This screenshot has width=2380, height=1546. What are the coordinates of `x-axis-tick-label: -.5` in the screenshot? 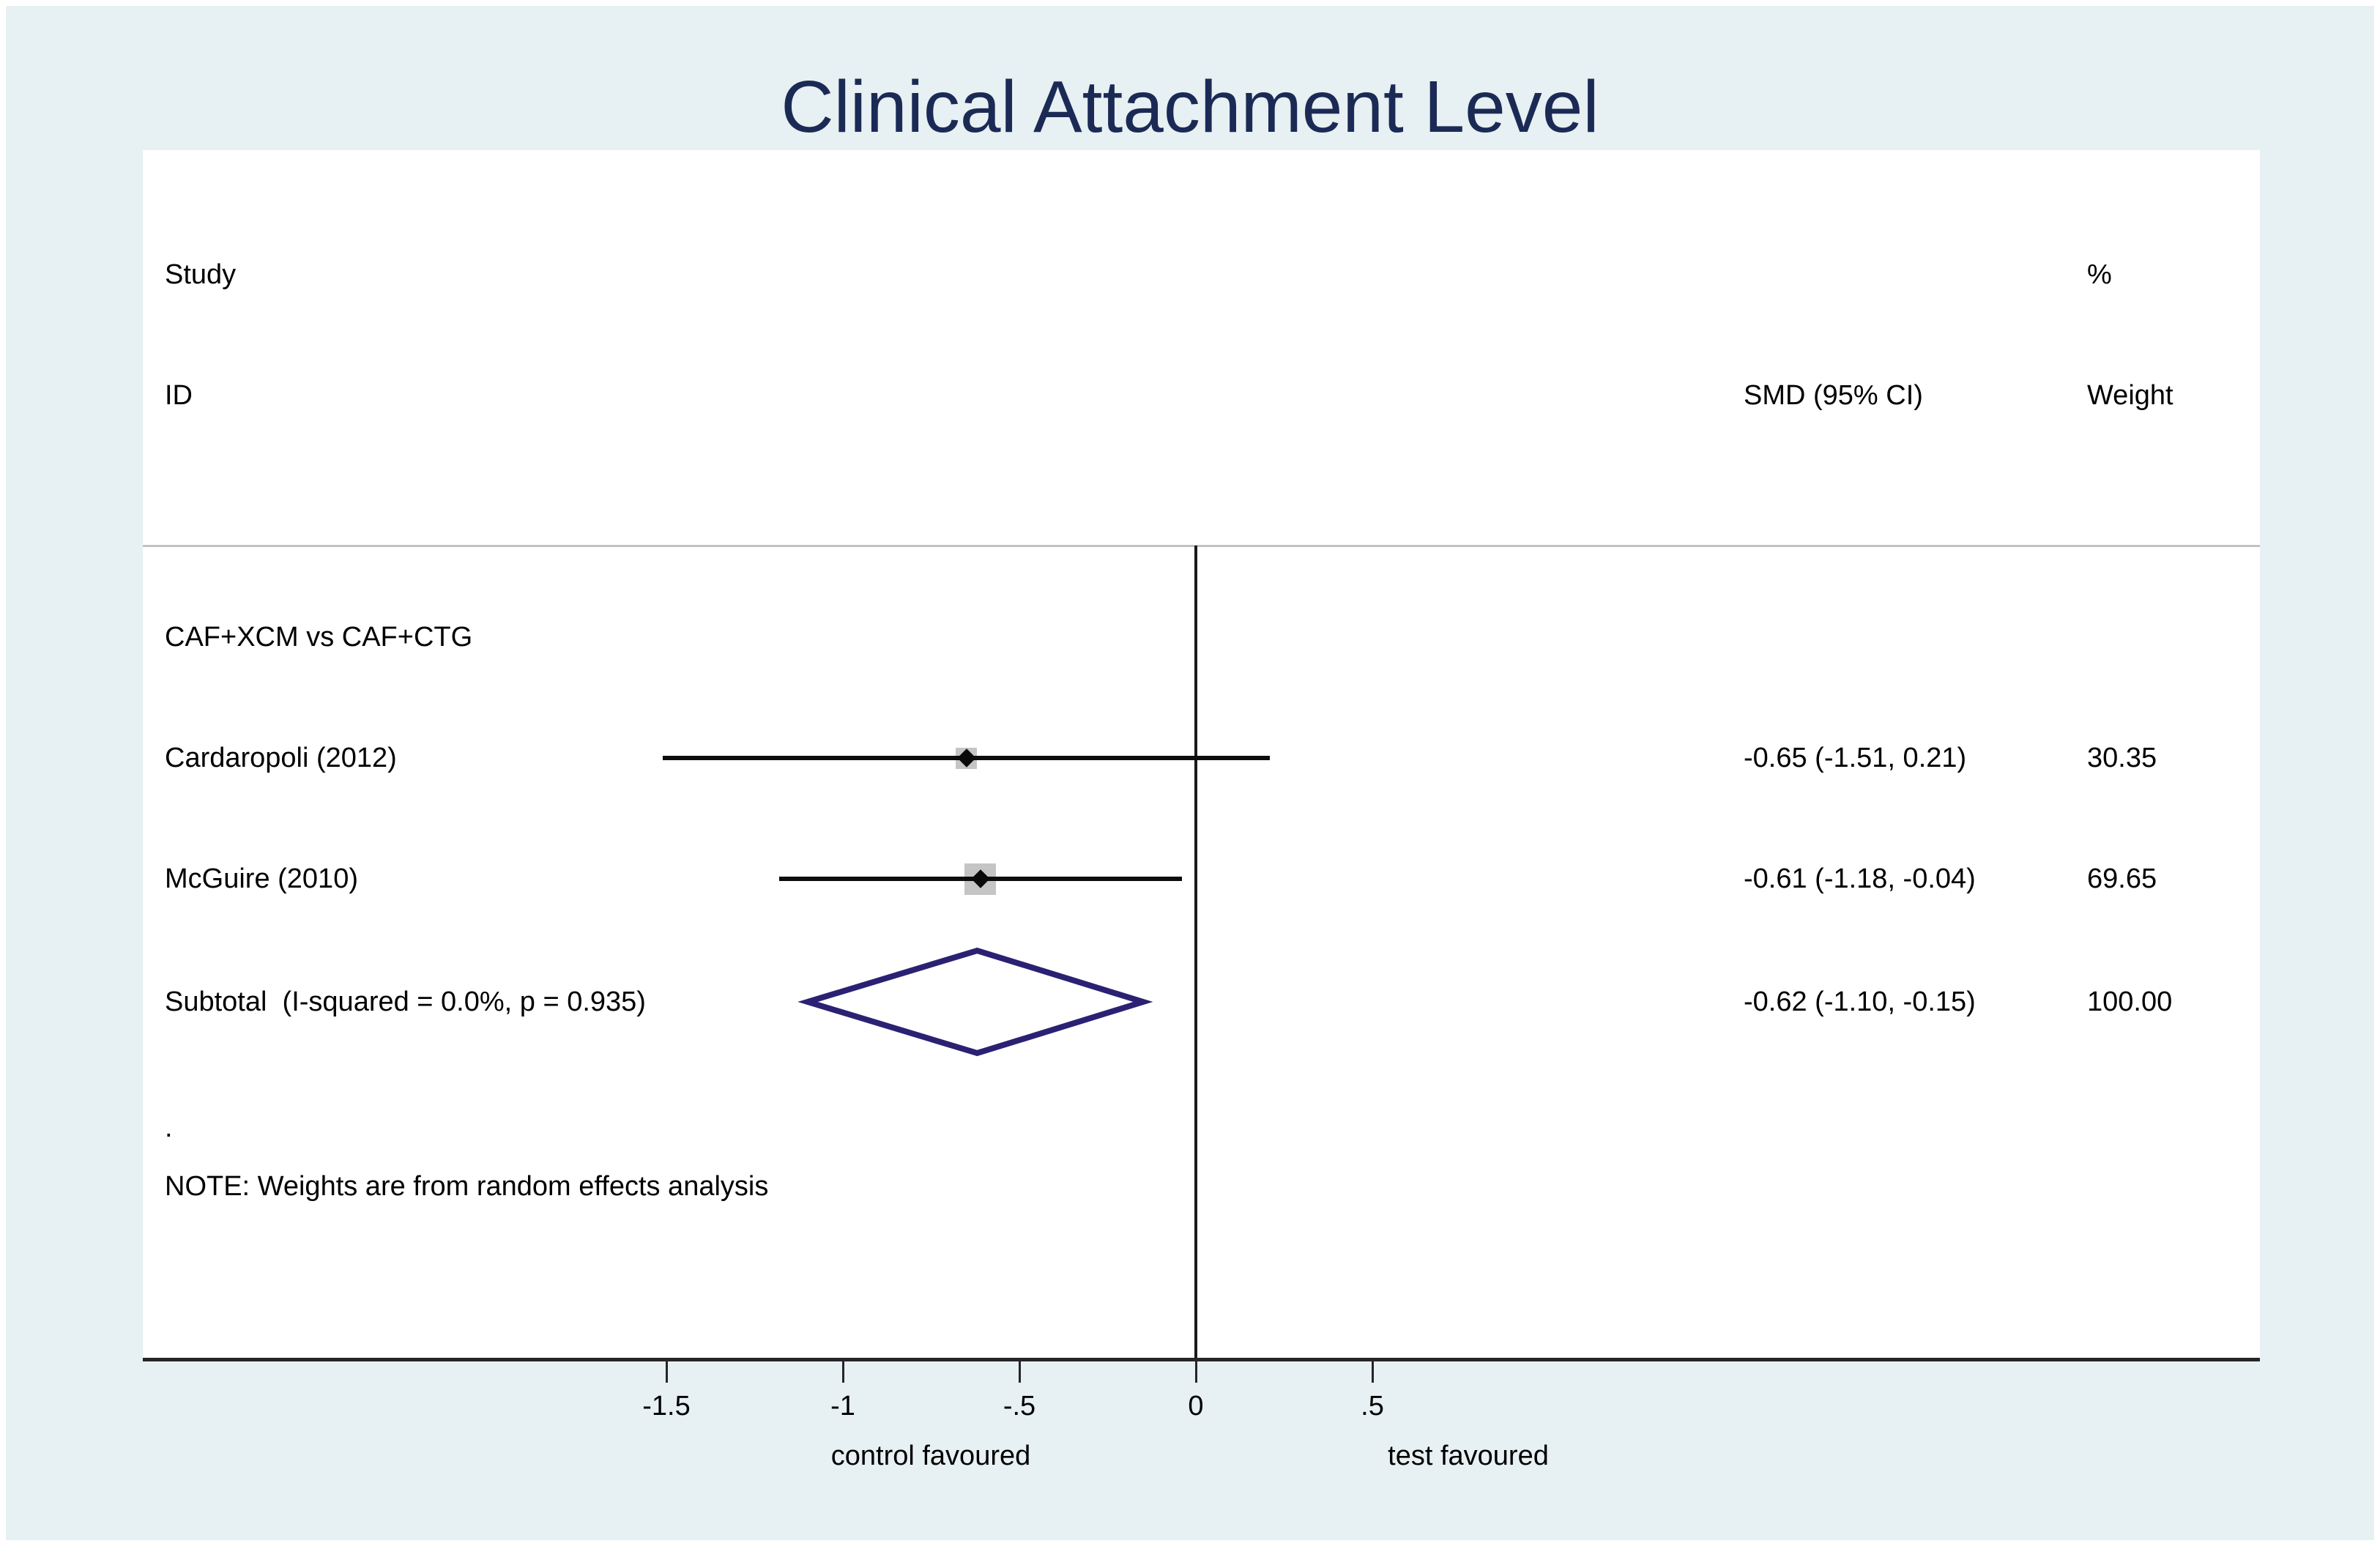 It's located at (1019, 1406).